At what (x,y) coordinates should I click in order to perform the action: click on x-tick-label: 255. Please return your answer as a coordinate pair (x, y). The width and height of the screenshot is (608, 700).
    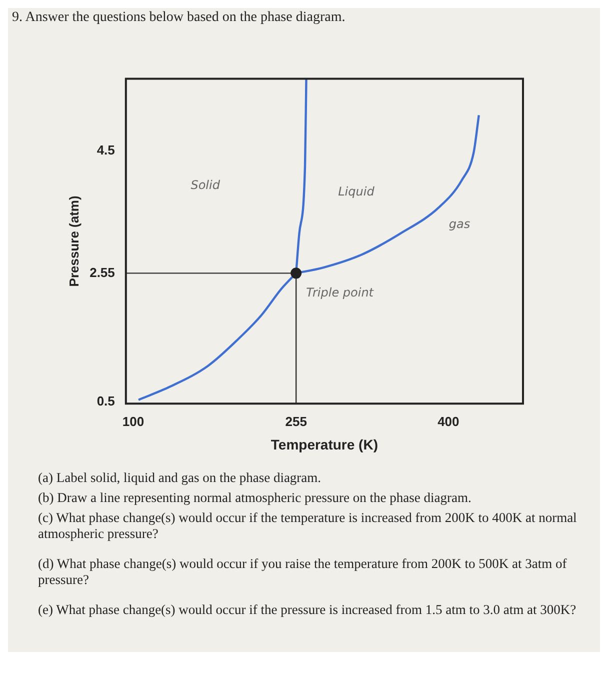
    Looking at the image, I should click on (296, 421).